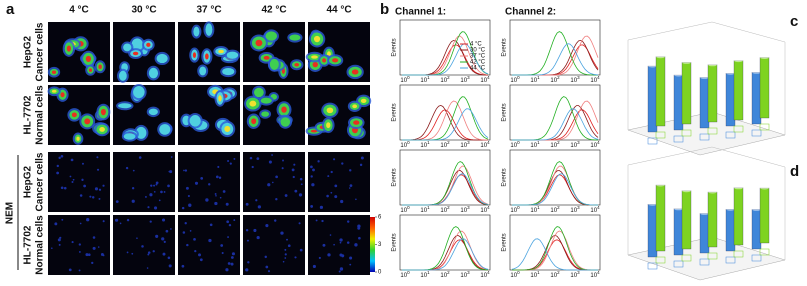 This screenshot has width=807, height=286. I want to click on x-tick-label: 10⁰, so click(405, 274).